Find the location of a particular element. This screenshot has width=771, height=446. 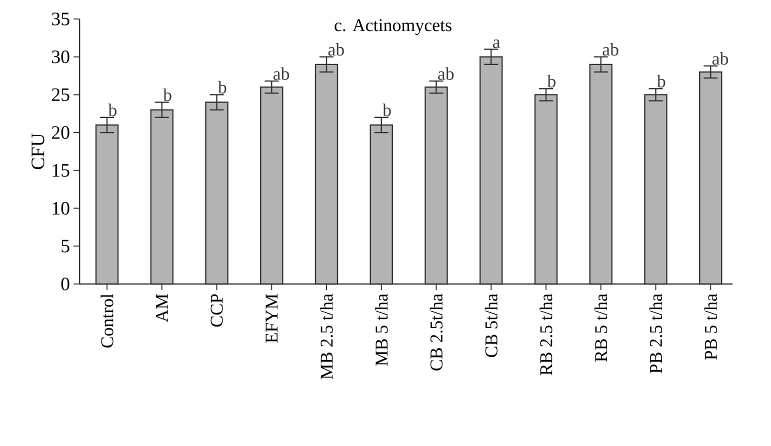

x-tick-label: MB 5 t/ha is located at coordinates (381, 330).